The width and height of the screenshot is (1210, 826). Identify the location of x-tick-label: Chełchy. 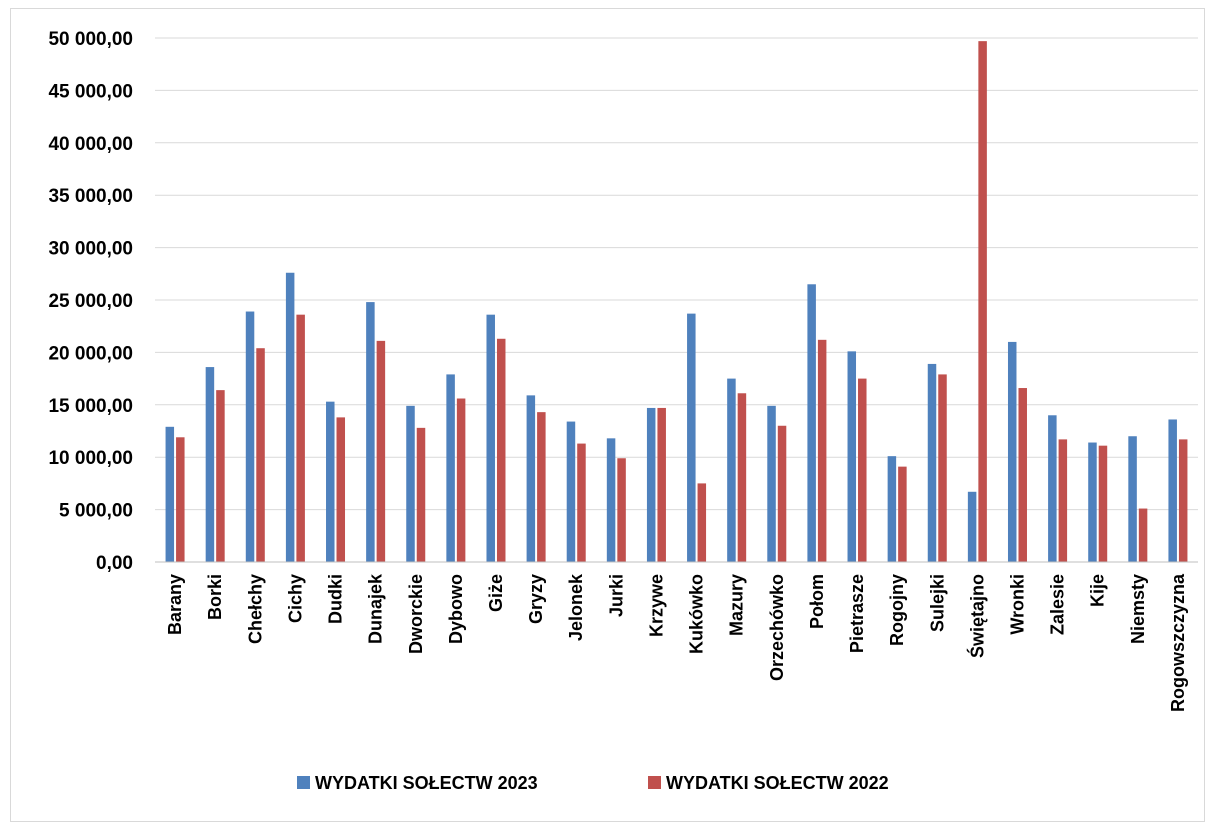
(255, 609).